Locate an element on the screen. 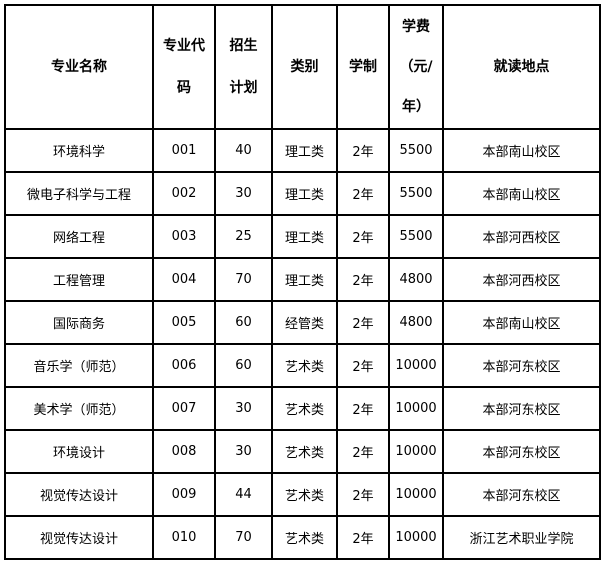 The image size is (603, 563). header-category: 类别 is located at coordinates (304, 67).